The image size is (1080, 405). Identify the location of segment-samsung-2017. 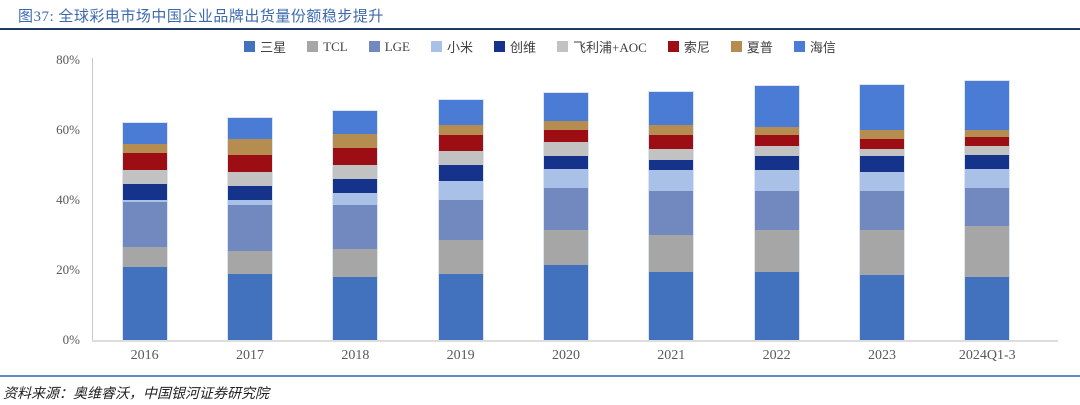
(249, 306).